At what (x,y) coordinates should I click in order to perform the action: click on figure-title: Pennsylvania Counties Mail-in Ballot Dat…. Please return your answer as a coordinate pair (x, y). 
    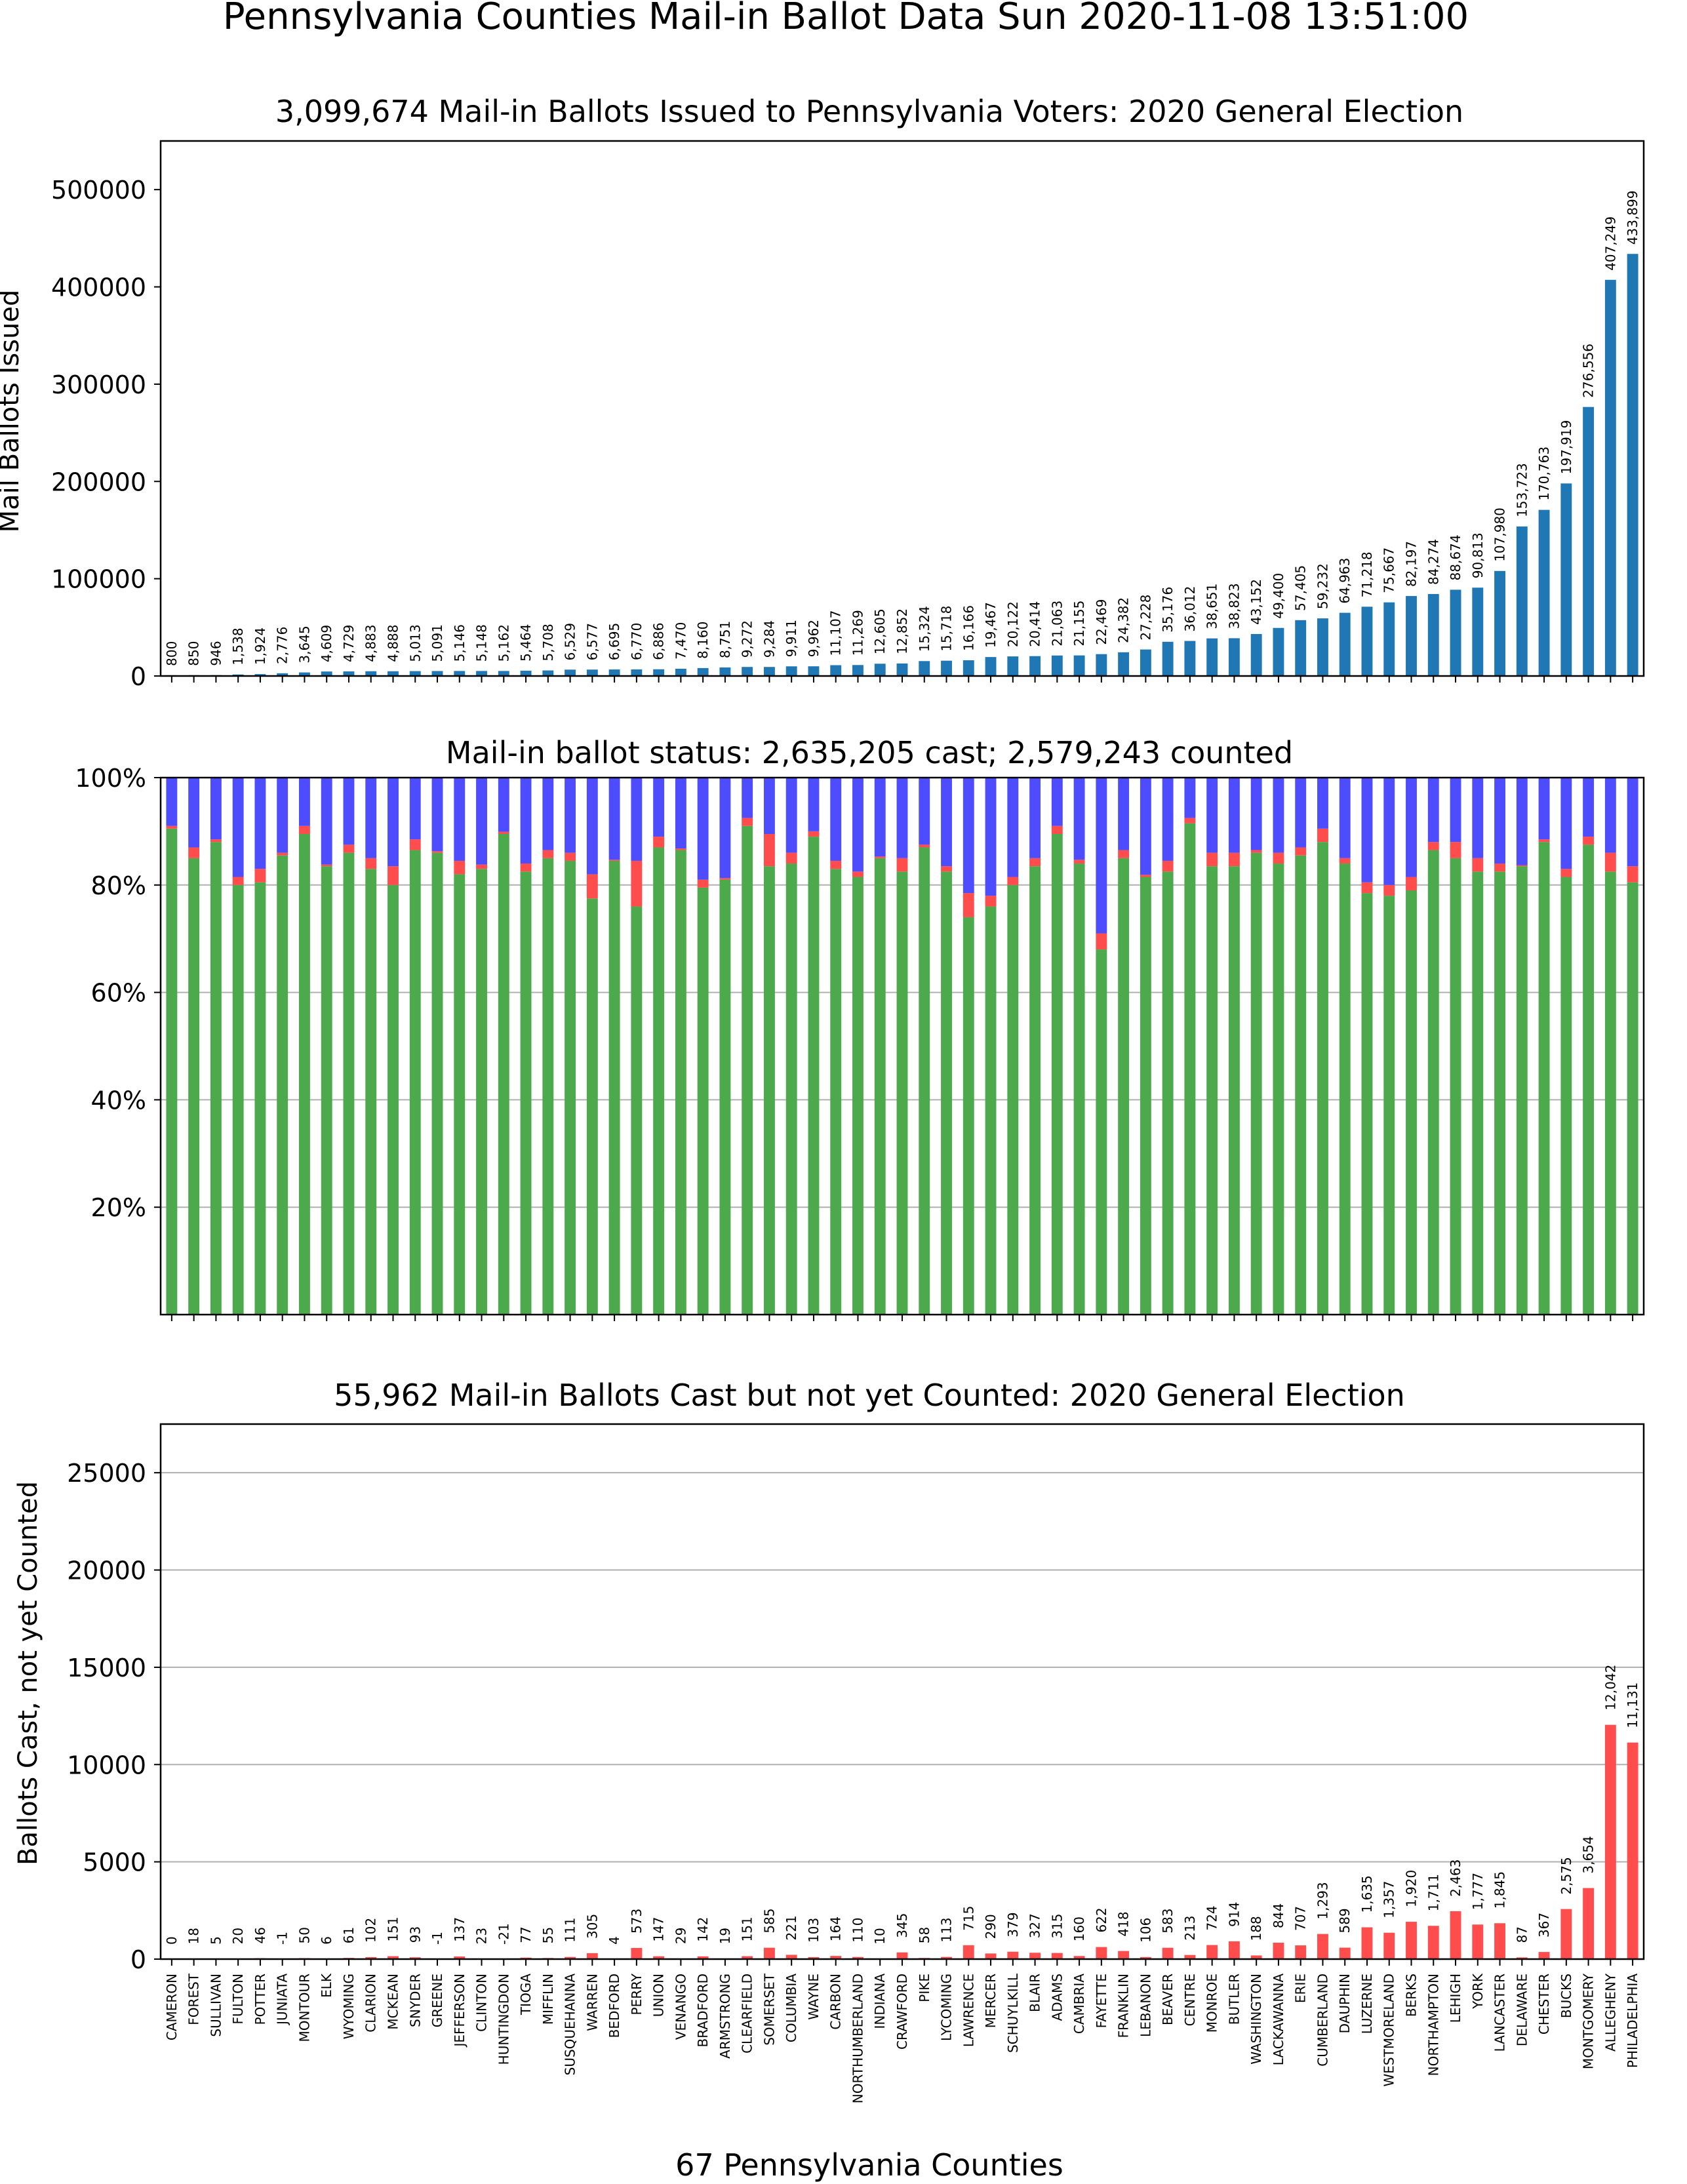
    Looking at the image, I should click on (846, 19).